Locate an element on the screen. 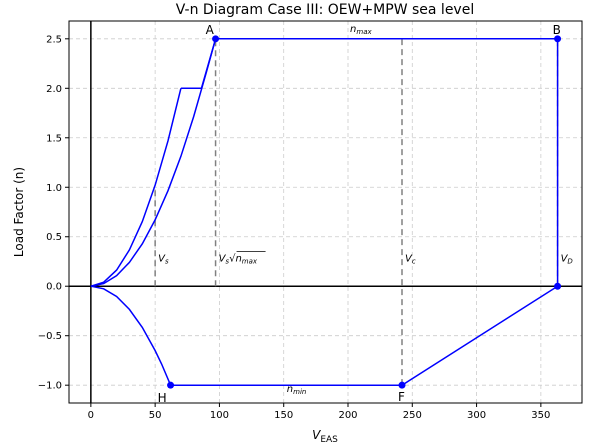 The width and height of the screenshot is (611, 447). point-label-F: F is located at coordinates (401, 397).